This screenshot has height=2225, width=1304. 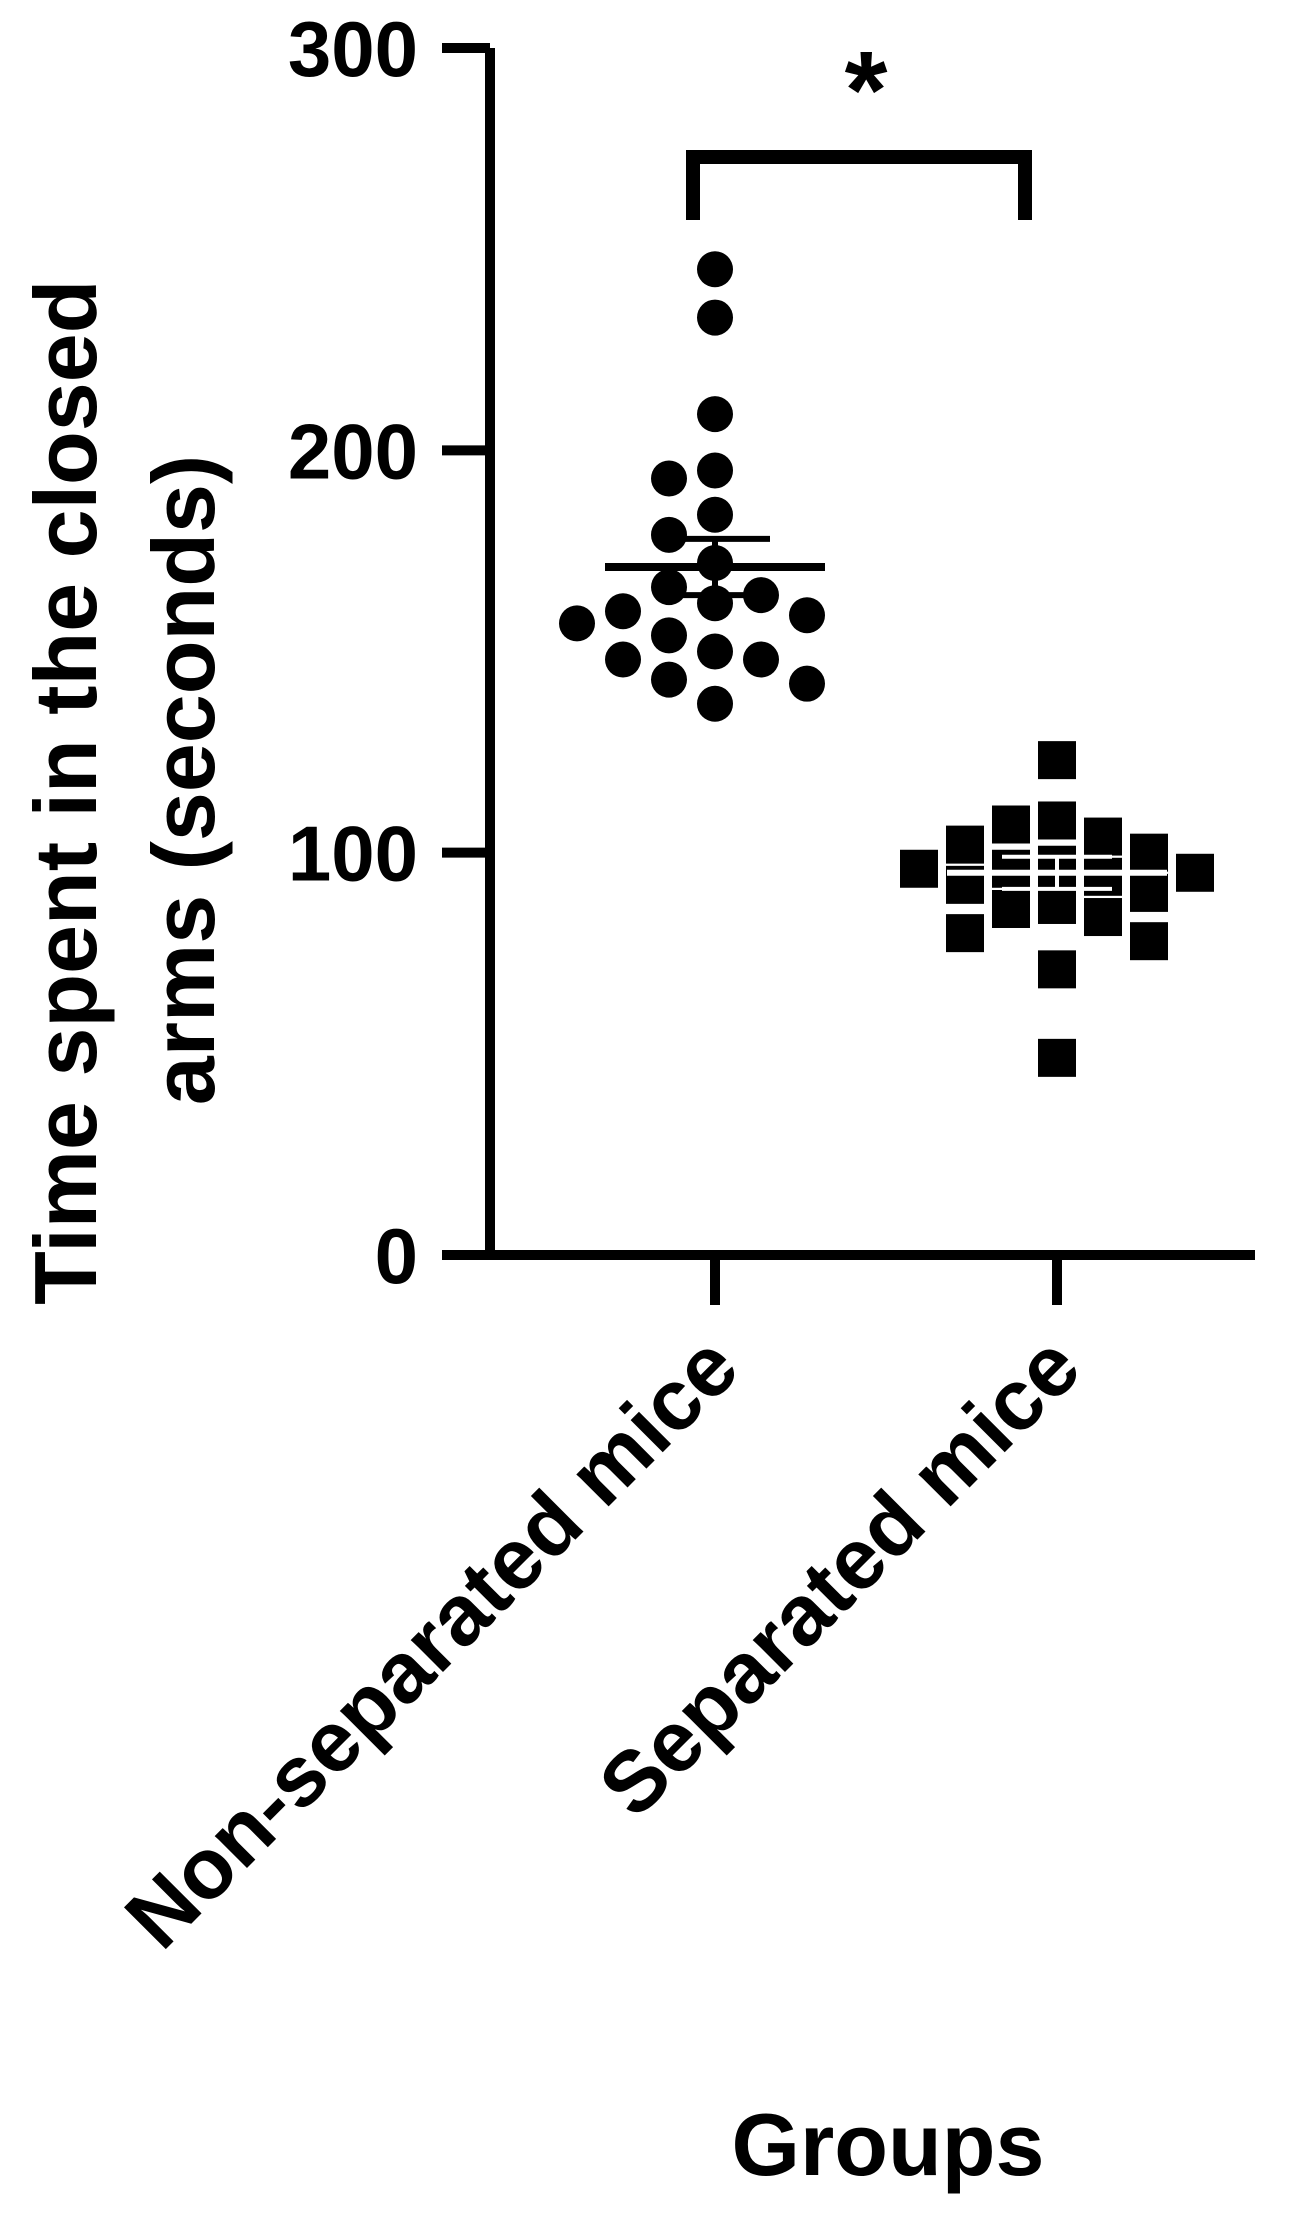 What do you see at coordinates (353, 49) in the screenshot?
I see `y-tick-label: 300` at bounding box center [353, 49].